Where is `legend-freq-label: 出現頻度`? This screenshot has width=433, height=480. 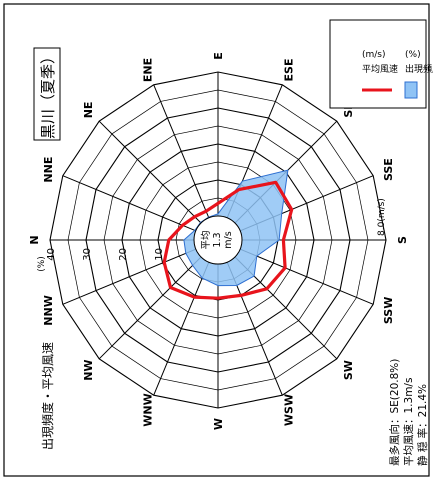
legend-freq-label: 出現頻度 is located at coordinates (419, 69).